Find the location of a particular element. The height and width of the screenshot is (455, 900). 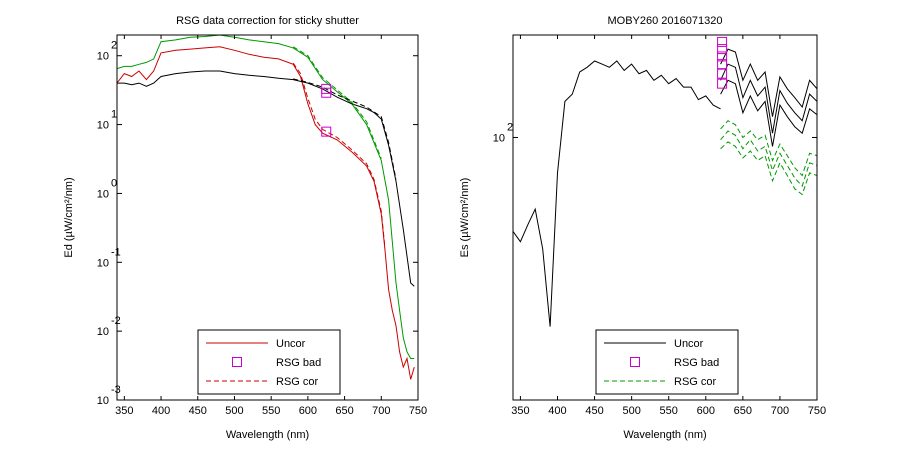

y-tick-exponent: 0 is located at coordinates (114, 183).